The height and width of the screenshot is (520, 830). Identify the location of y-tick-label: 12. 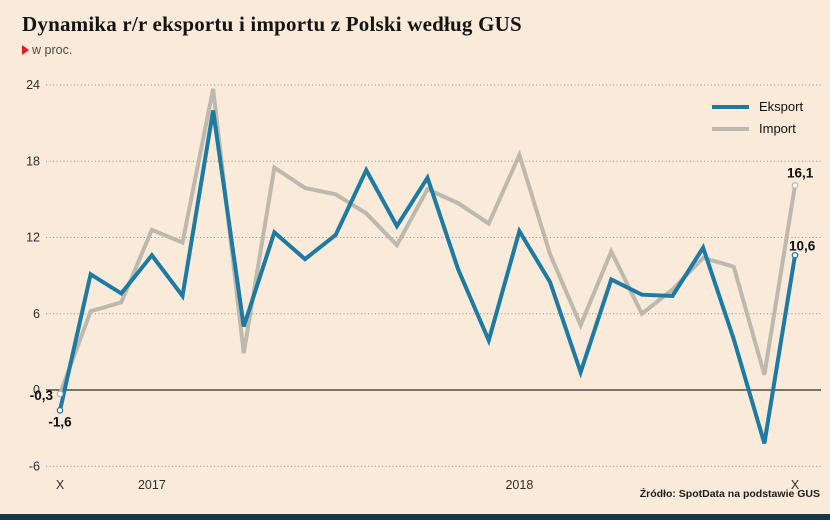
(33, 238).